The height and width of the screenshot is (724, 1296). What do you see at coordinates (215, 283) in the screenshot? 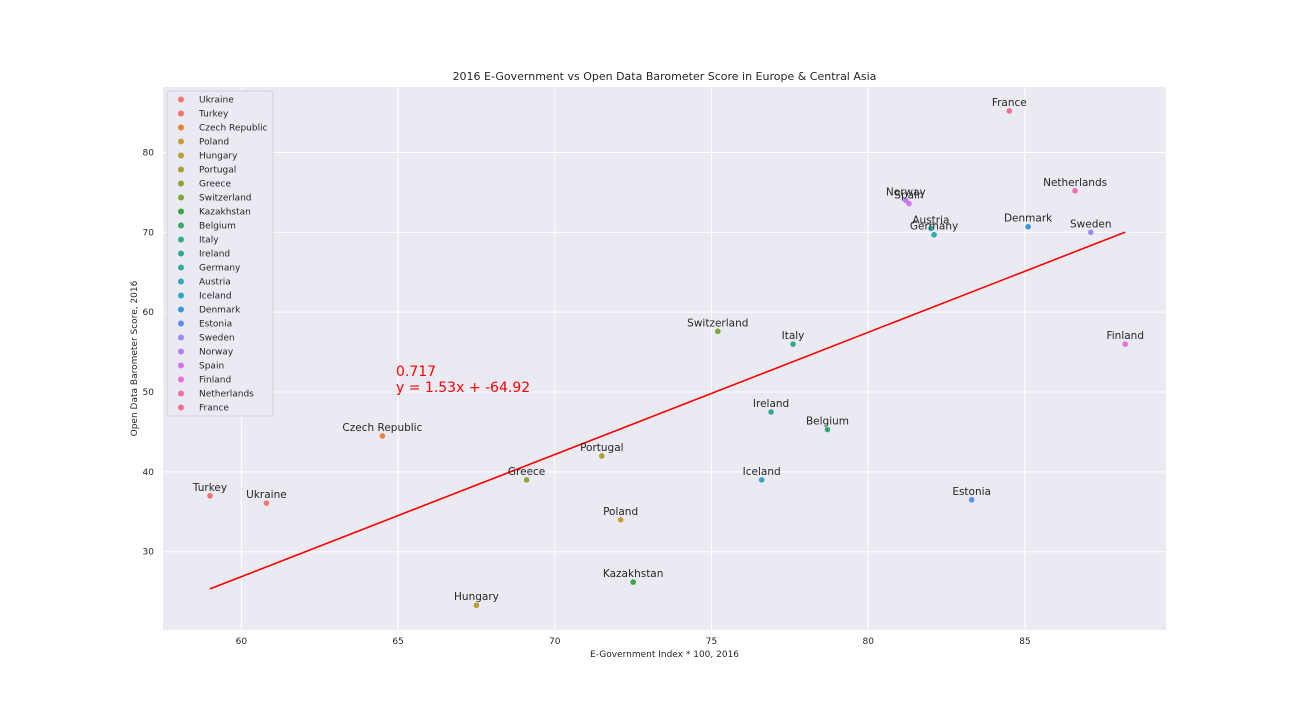
I see `legend-entry: Austria` at bounding box center [215, 283].